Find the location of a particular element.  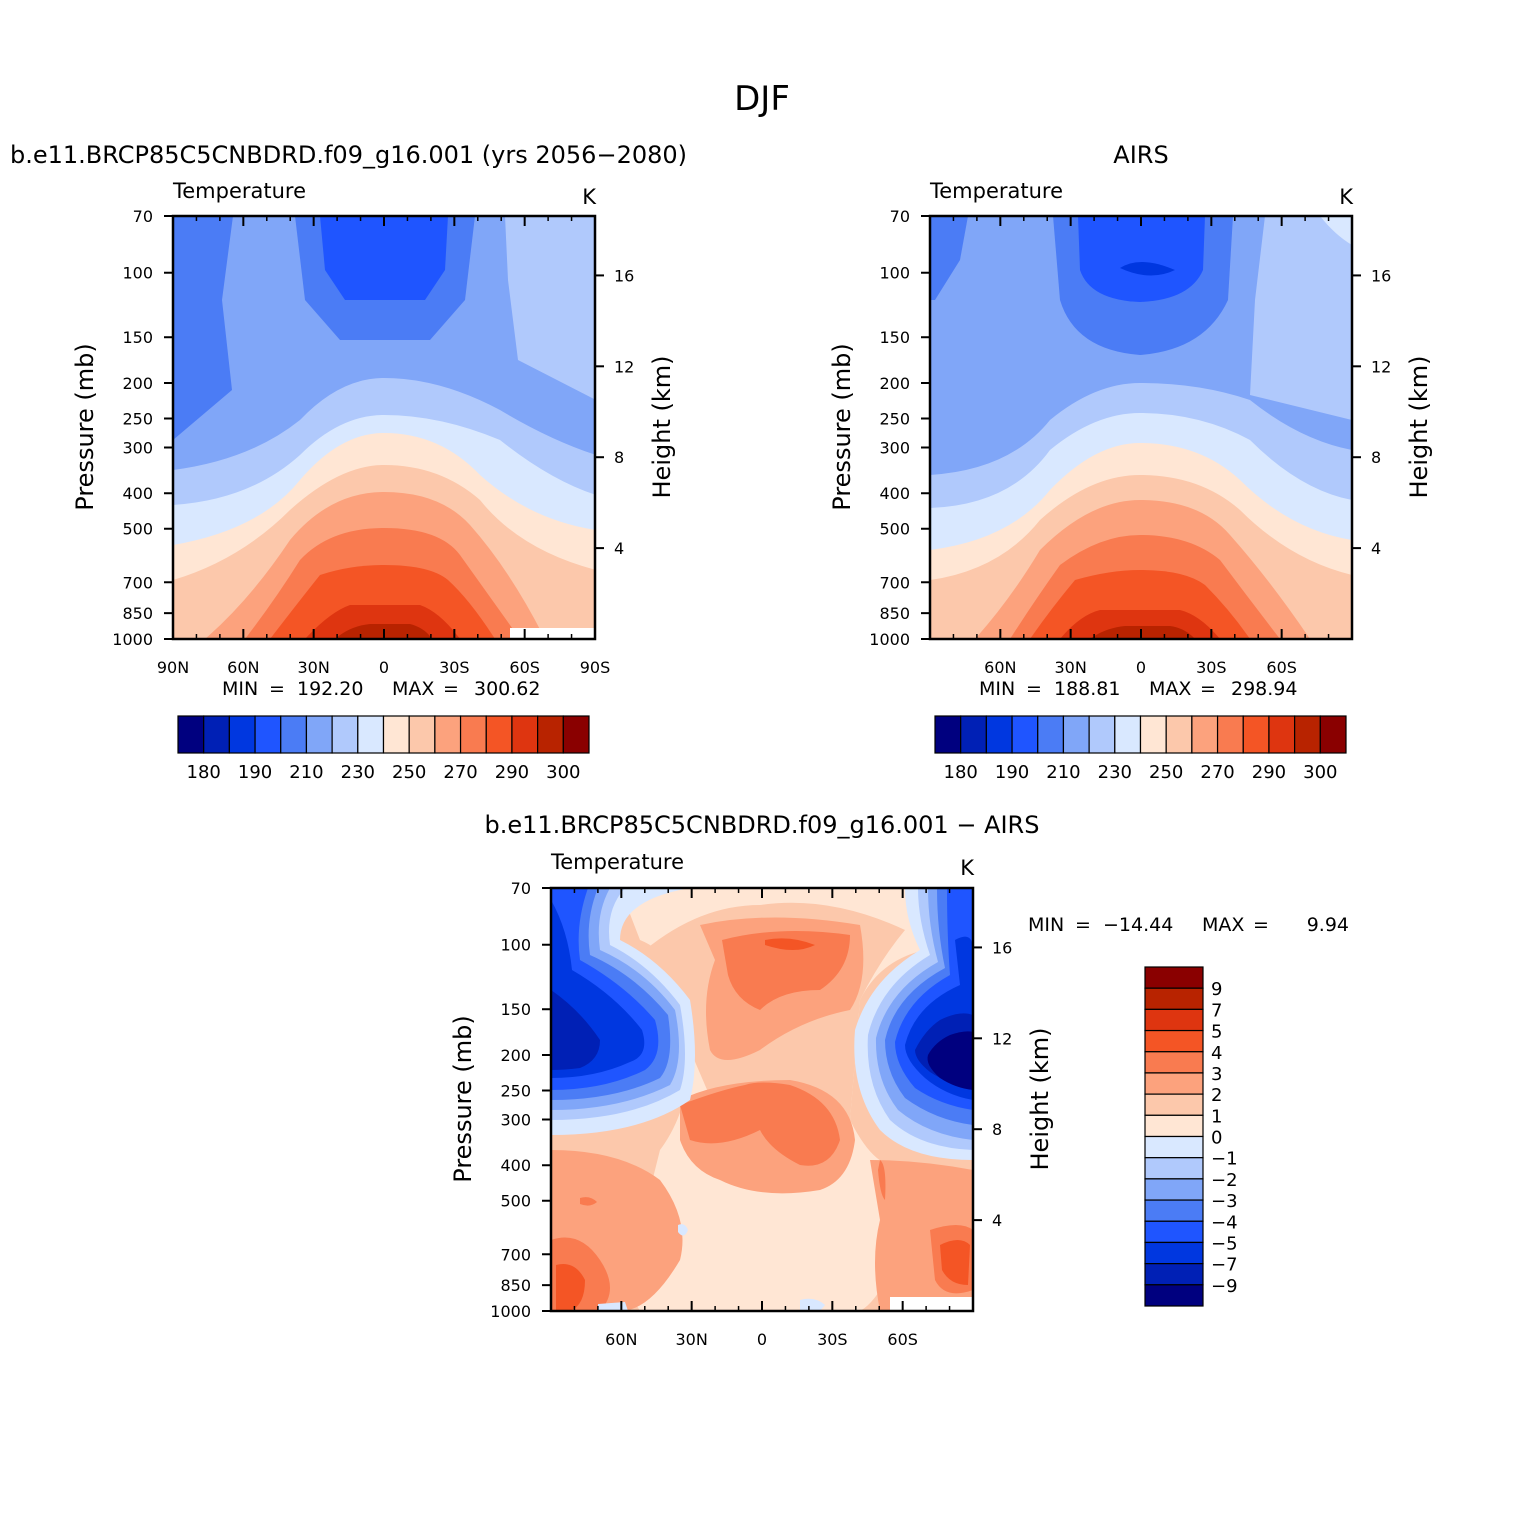

colorbar-label: 190 is located at coordinates (1012, 772).